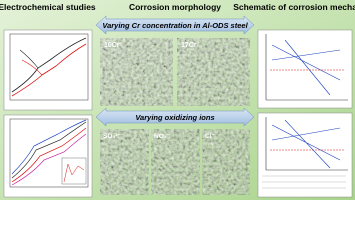 This screenshot has width=355, height=240. What do you see at coordinates (112, 136) in the screenshot?
I see `image-label: SO₄²⁻` at bounding box center [112, 136].